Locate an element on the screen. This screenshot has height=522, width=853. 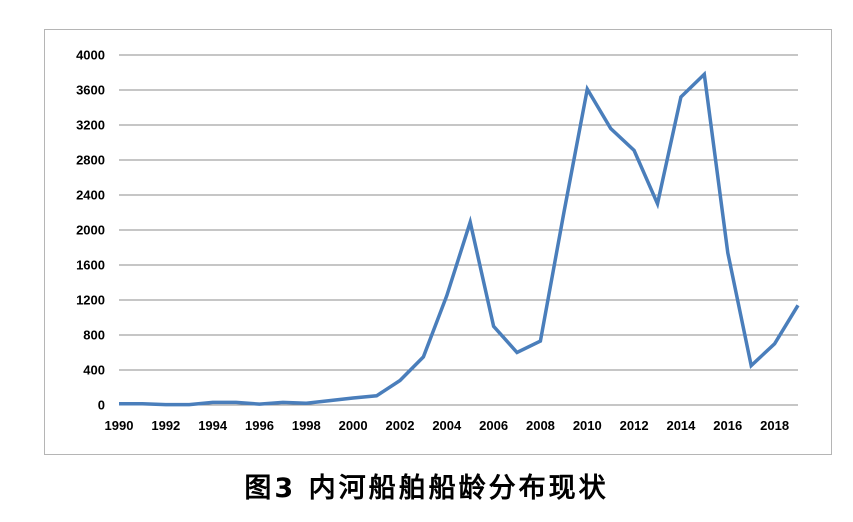
x-tick-label: 1990 is located at coordinates (119, 425).